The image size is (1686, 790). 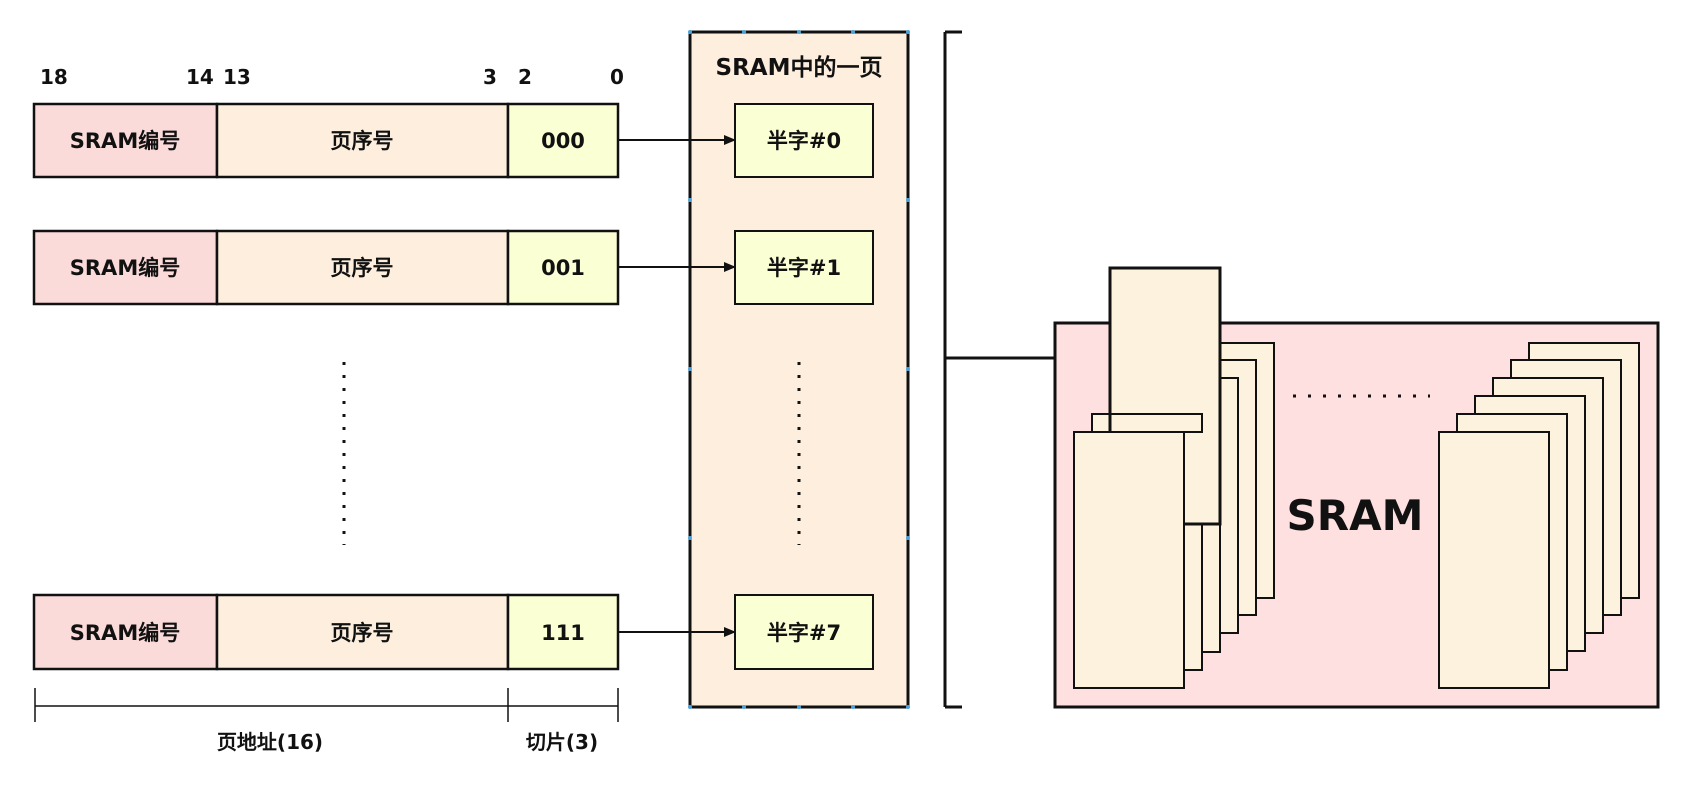 I want to click on address-row-1: SRAM编号 页序号 001 半字#1, so click(x=453, y=267).